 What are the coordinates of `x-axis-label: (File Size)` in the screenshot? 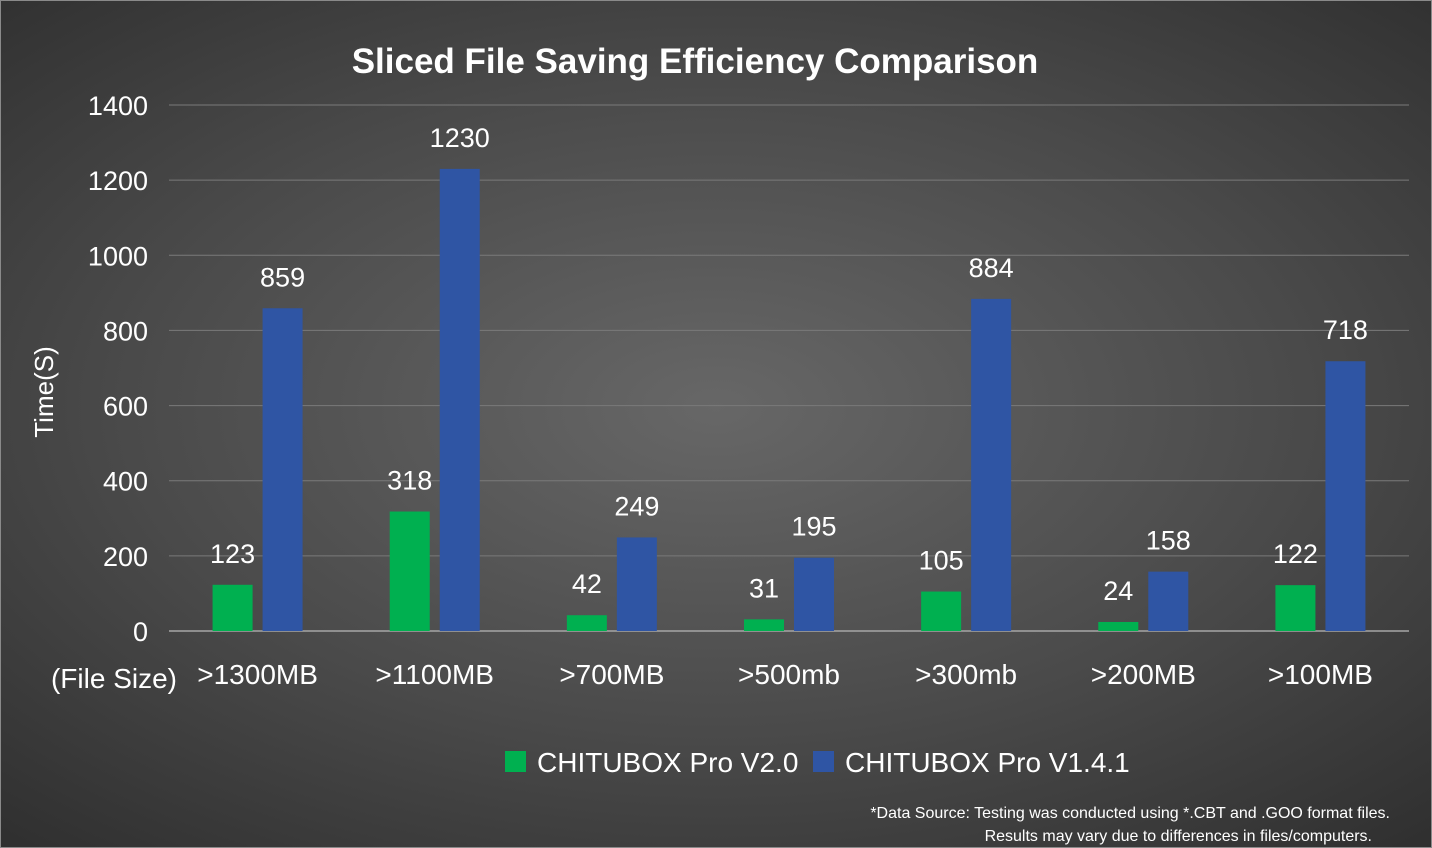 It's located at (114, 678).